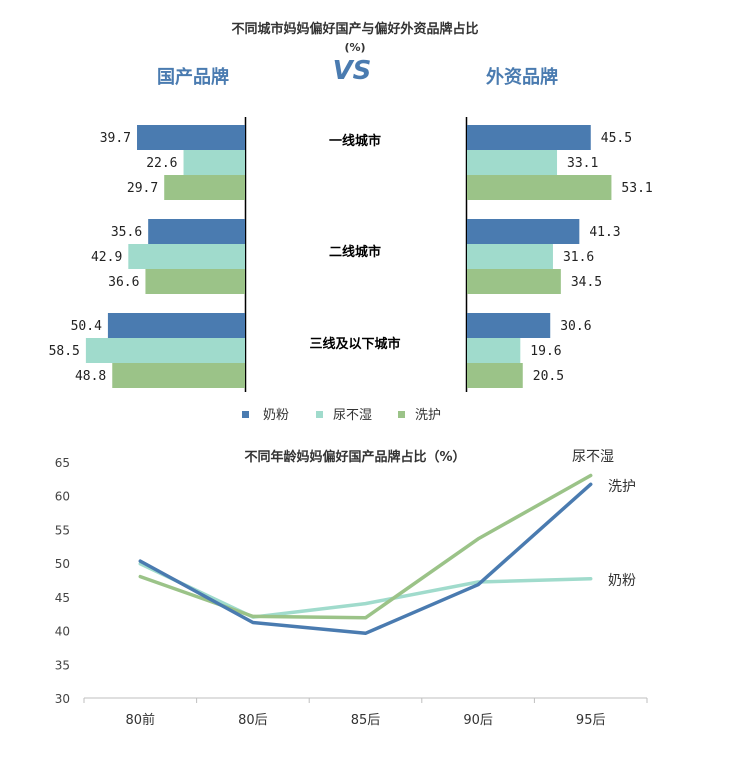 This screenshot has height=761, width=755. Describe the element at coordinates (622, 487) in the screenshot. I see `end-label-care: 洗护` at that location.